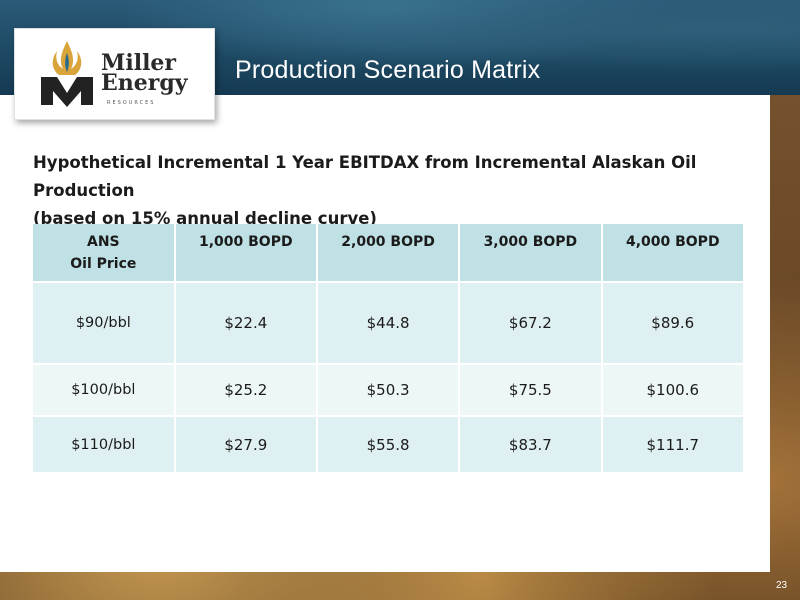 The image size is (800, 600). Describe the element at coordinates (672, 444) in the screenshot. I see `table-cell: $111.7` at that location.